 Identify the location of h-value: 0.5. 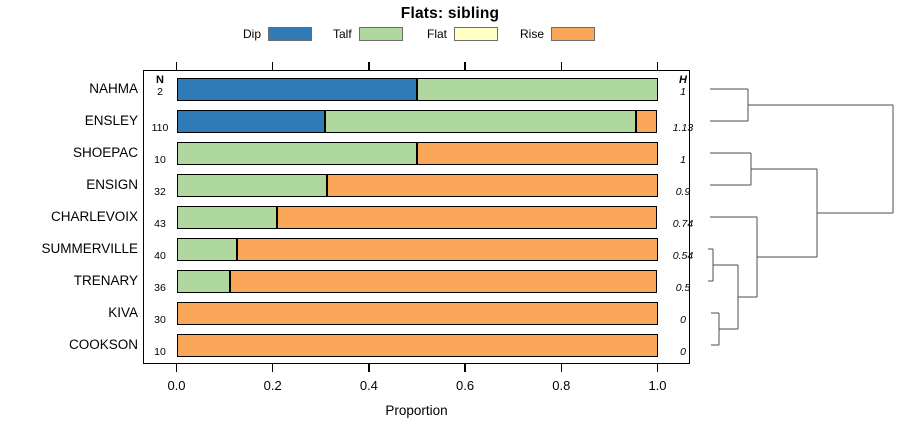
(683, 288).